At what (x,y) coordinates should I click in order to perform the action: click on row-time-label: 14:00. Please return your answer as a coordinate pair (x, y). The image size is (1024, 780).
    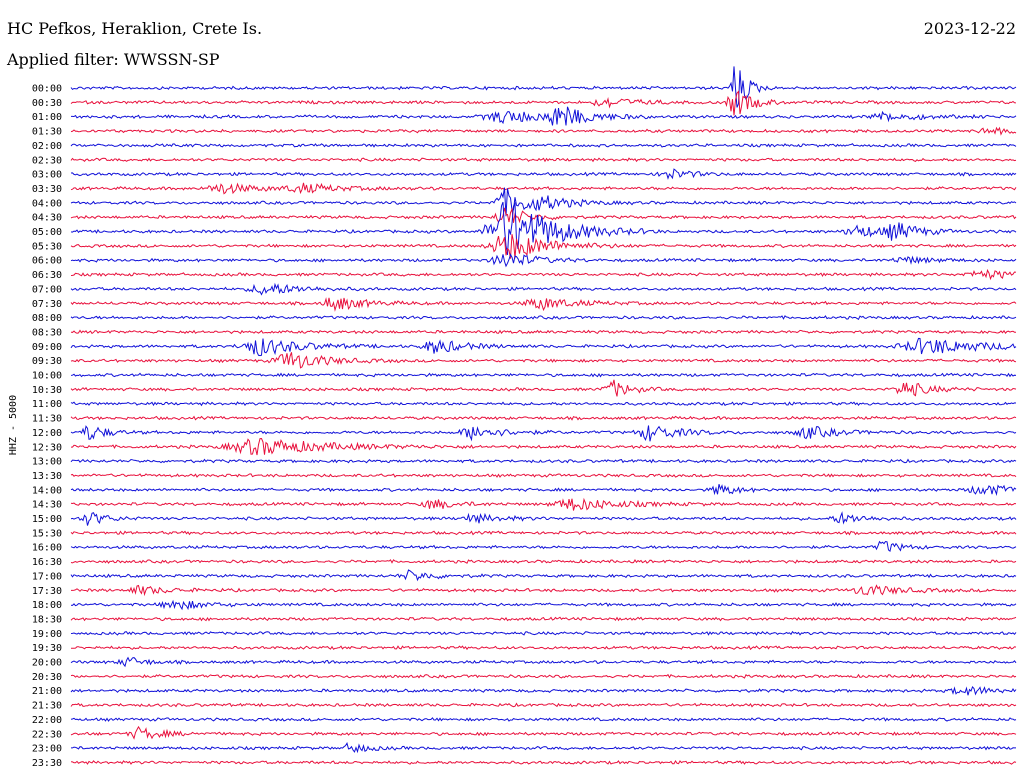
    Looking at the image, I should click on (47, 490).